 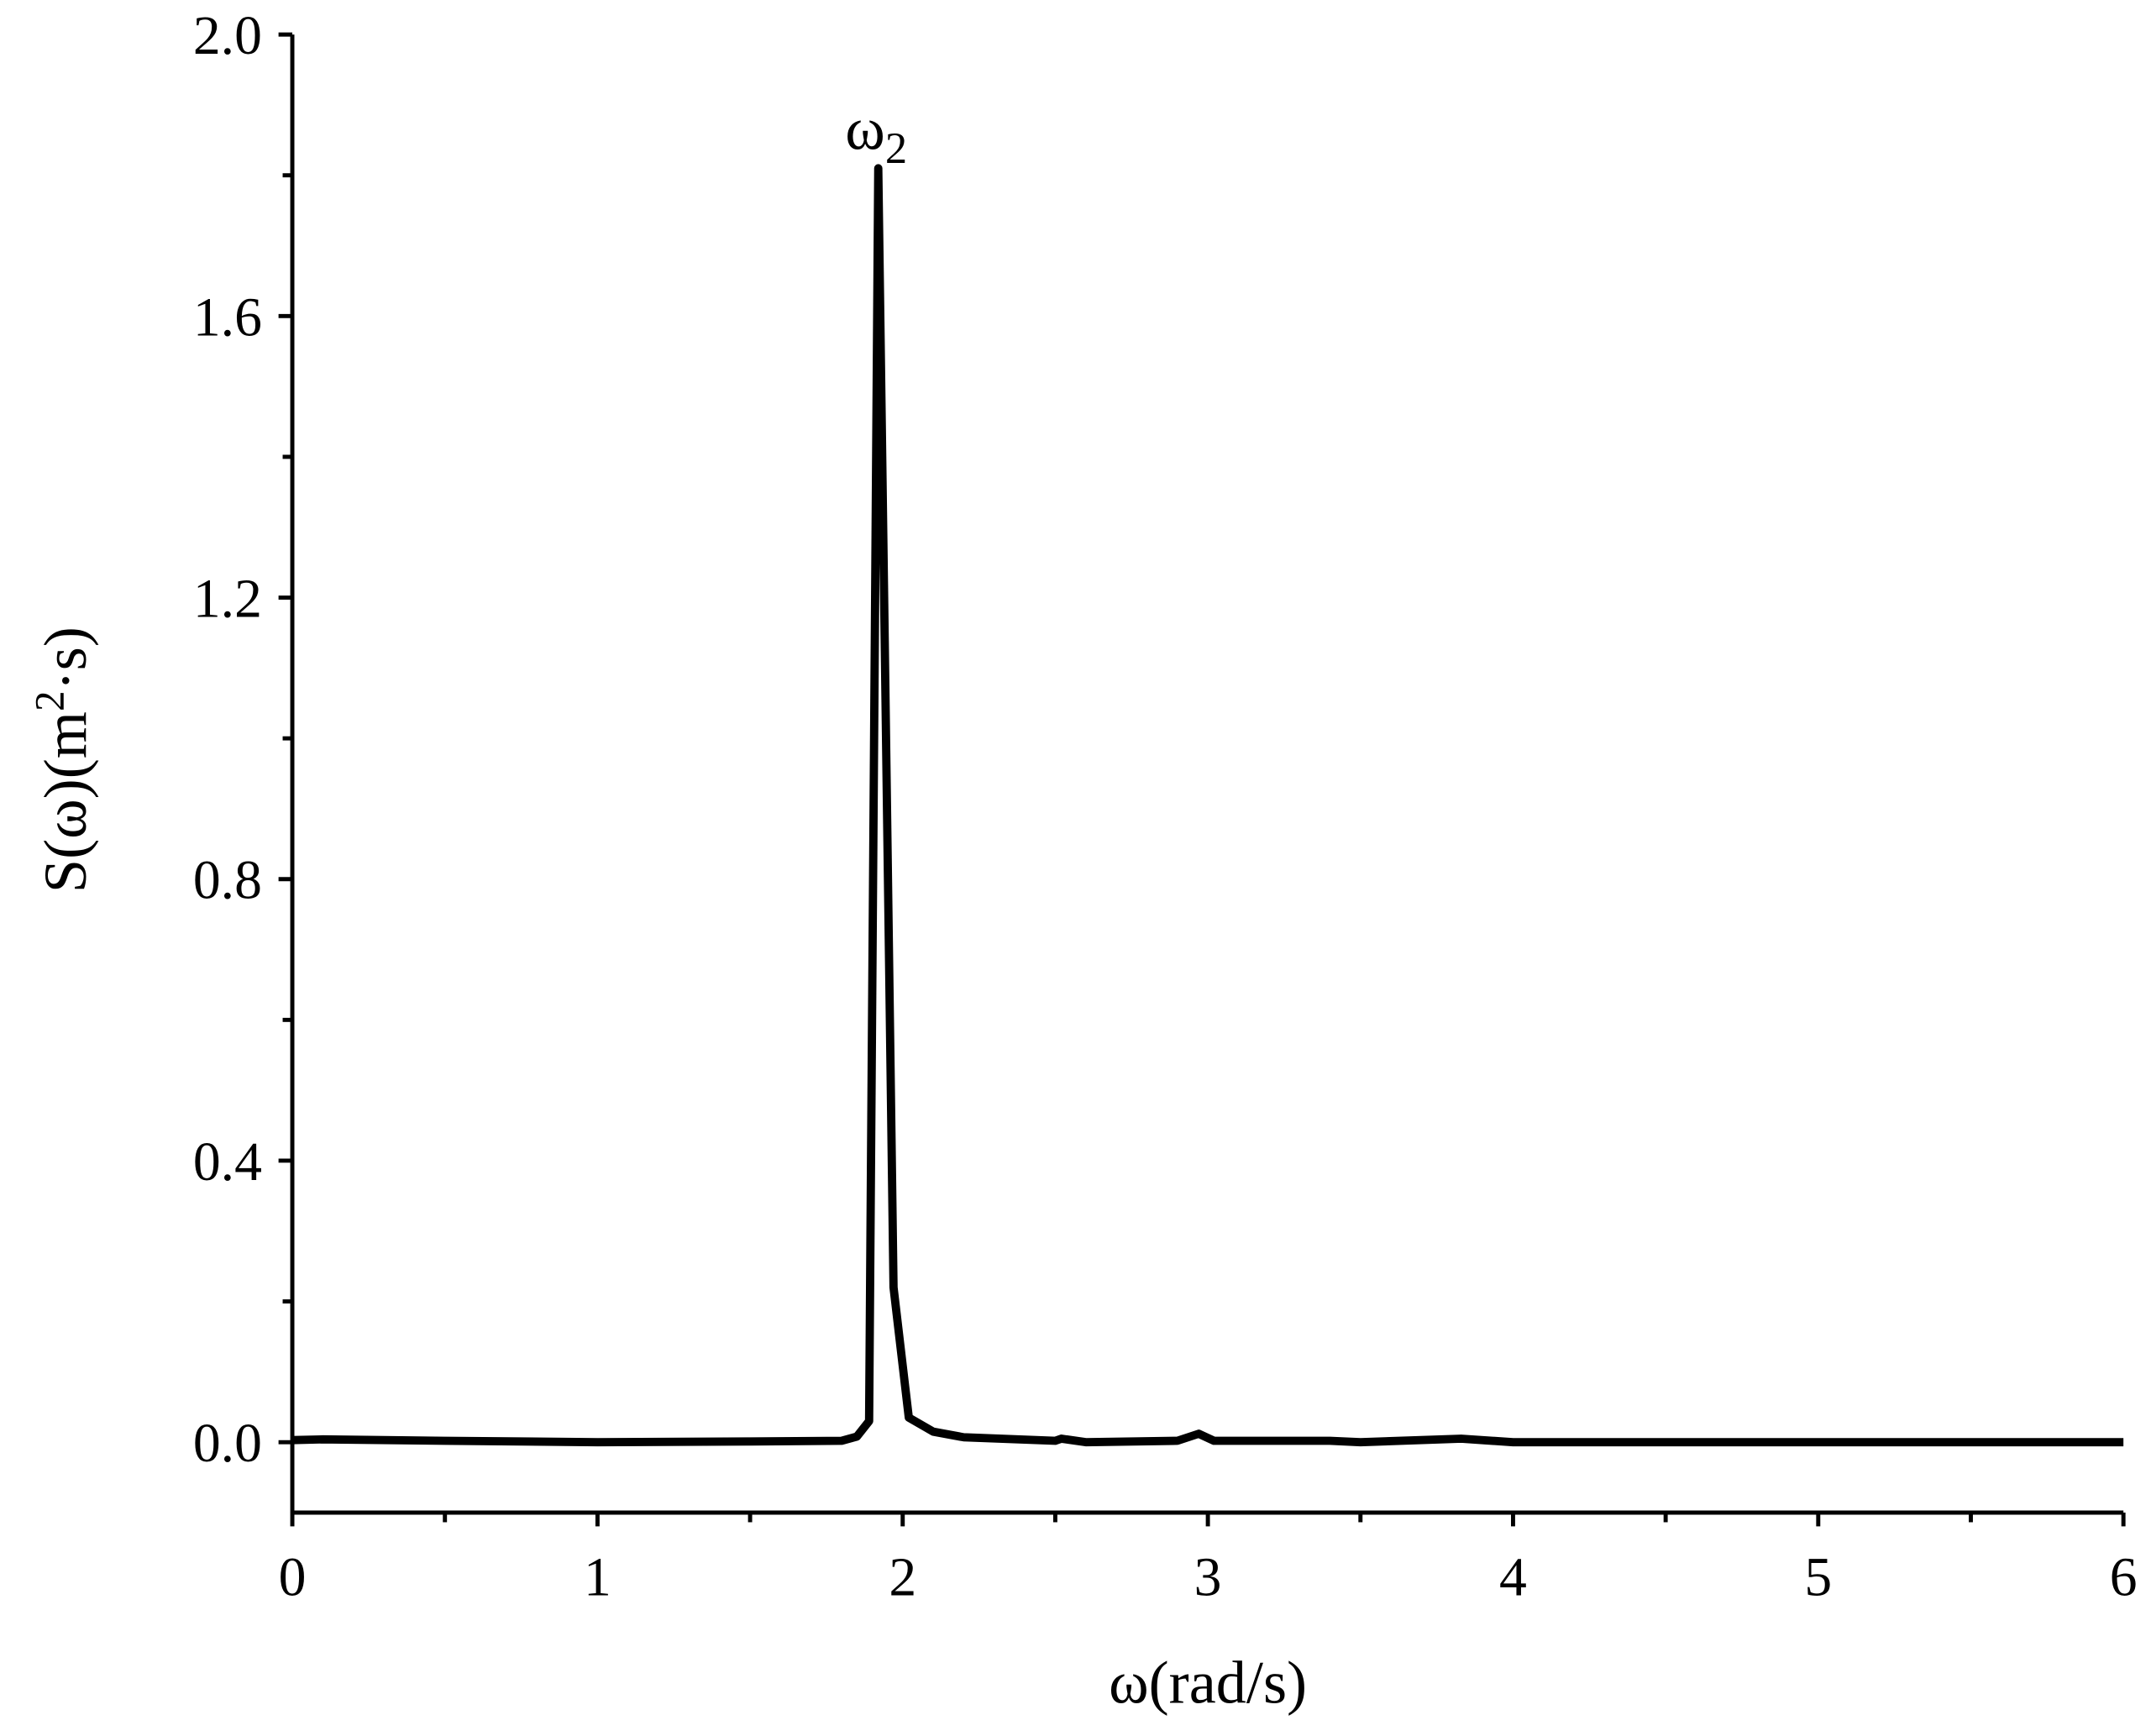 I want to click on x-tick-label: 6, so click(x=2124, y=1577).